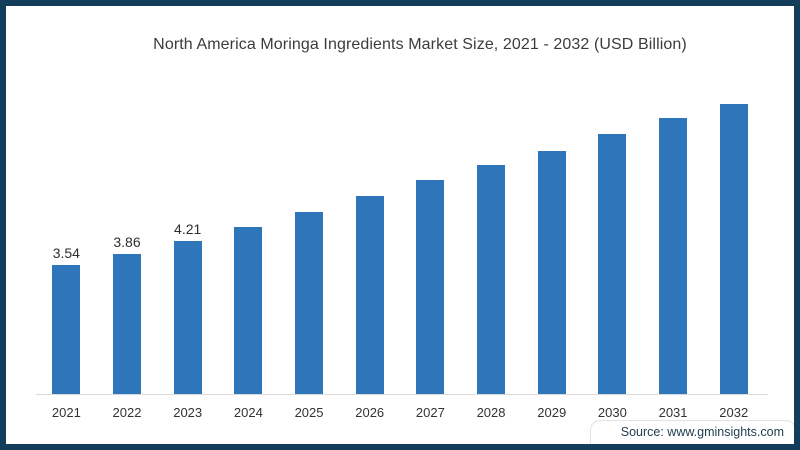  I want to click on bar-column-2031, so click(673, 246).